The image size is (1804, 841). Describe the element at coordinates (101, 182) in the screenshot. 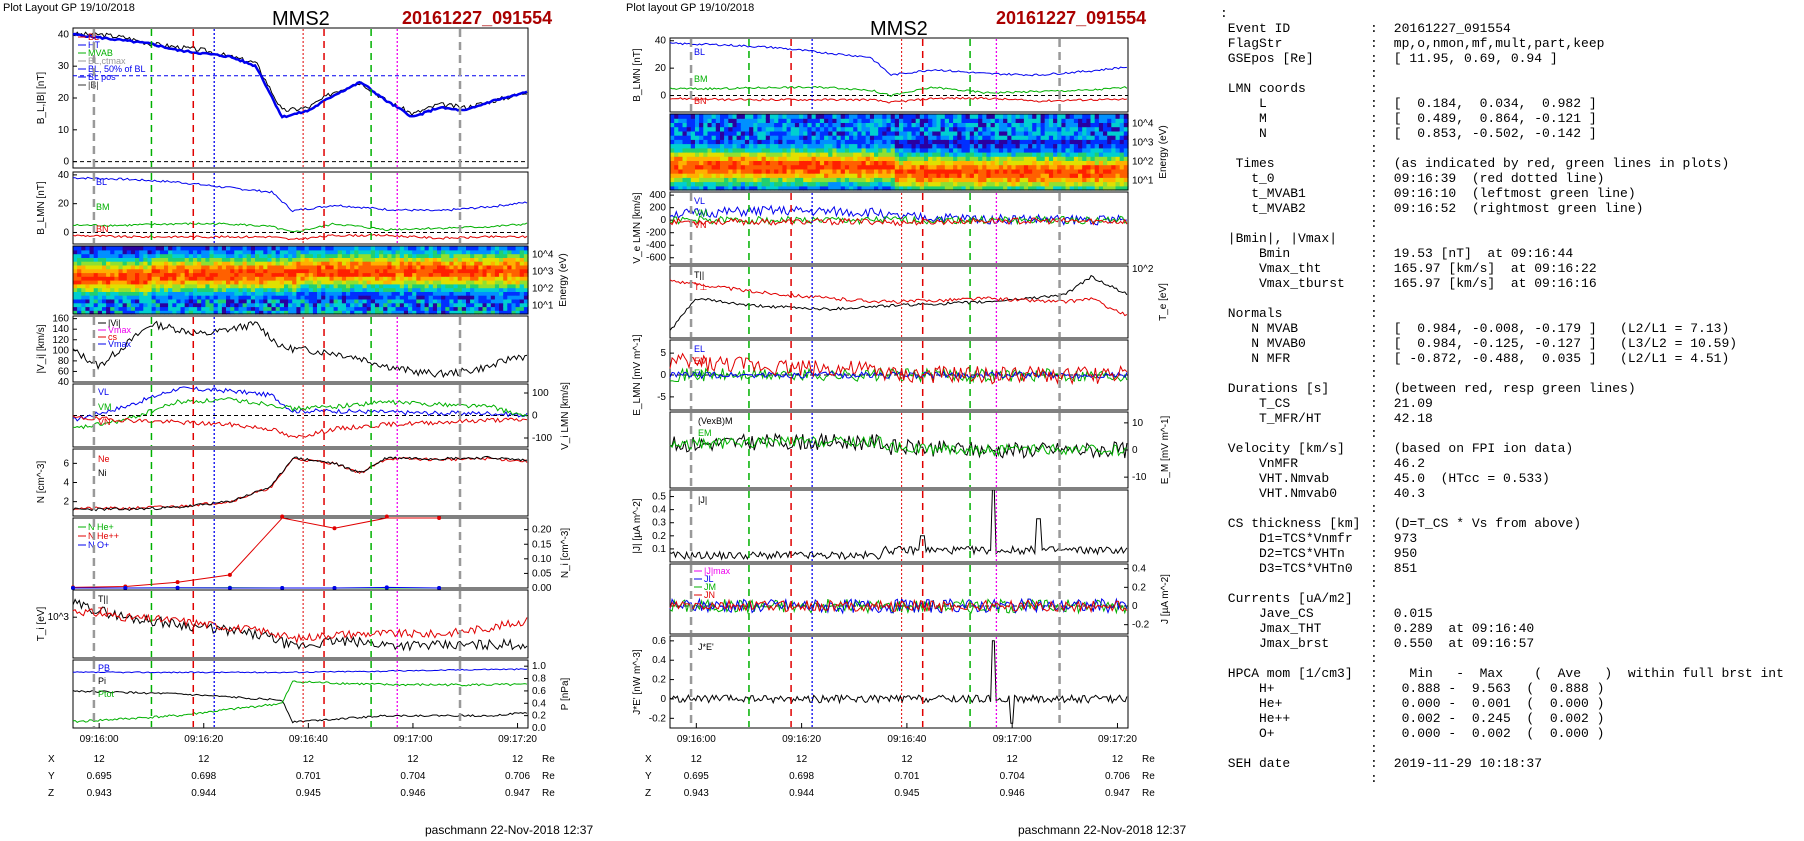

I see `legend-label-BL: BL` at that location.